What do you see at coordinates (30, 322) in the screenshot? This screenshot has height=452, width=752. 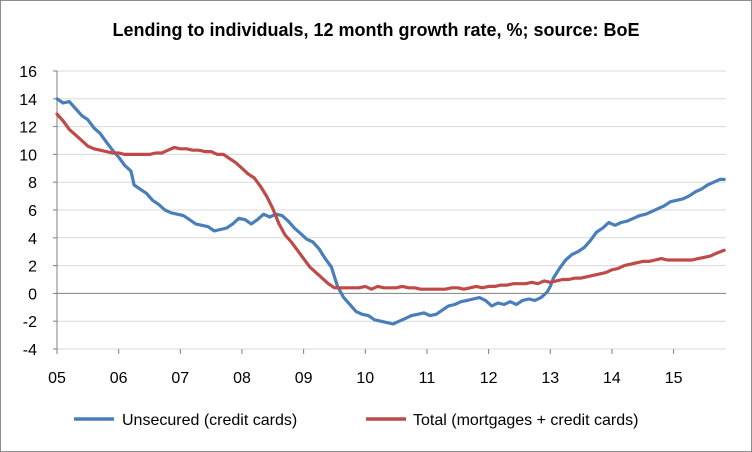 I see `y-tick-label: -2` at bounding box center [30, 322].